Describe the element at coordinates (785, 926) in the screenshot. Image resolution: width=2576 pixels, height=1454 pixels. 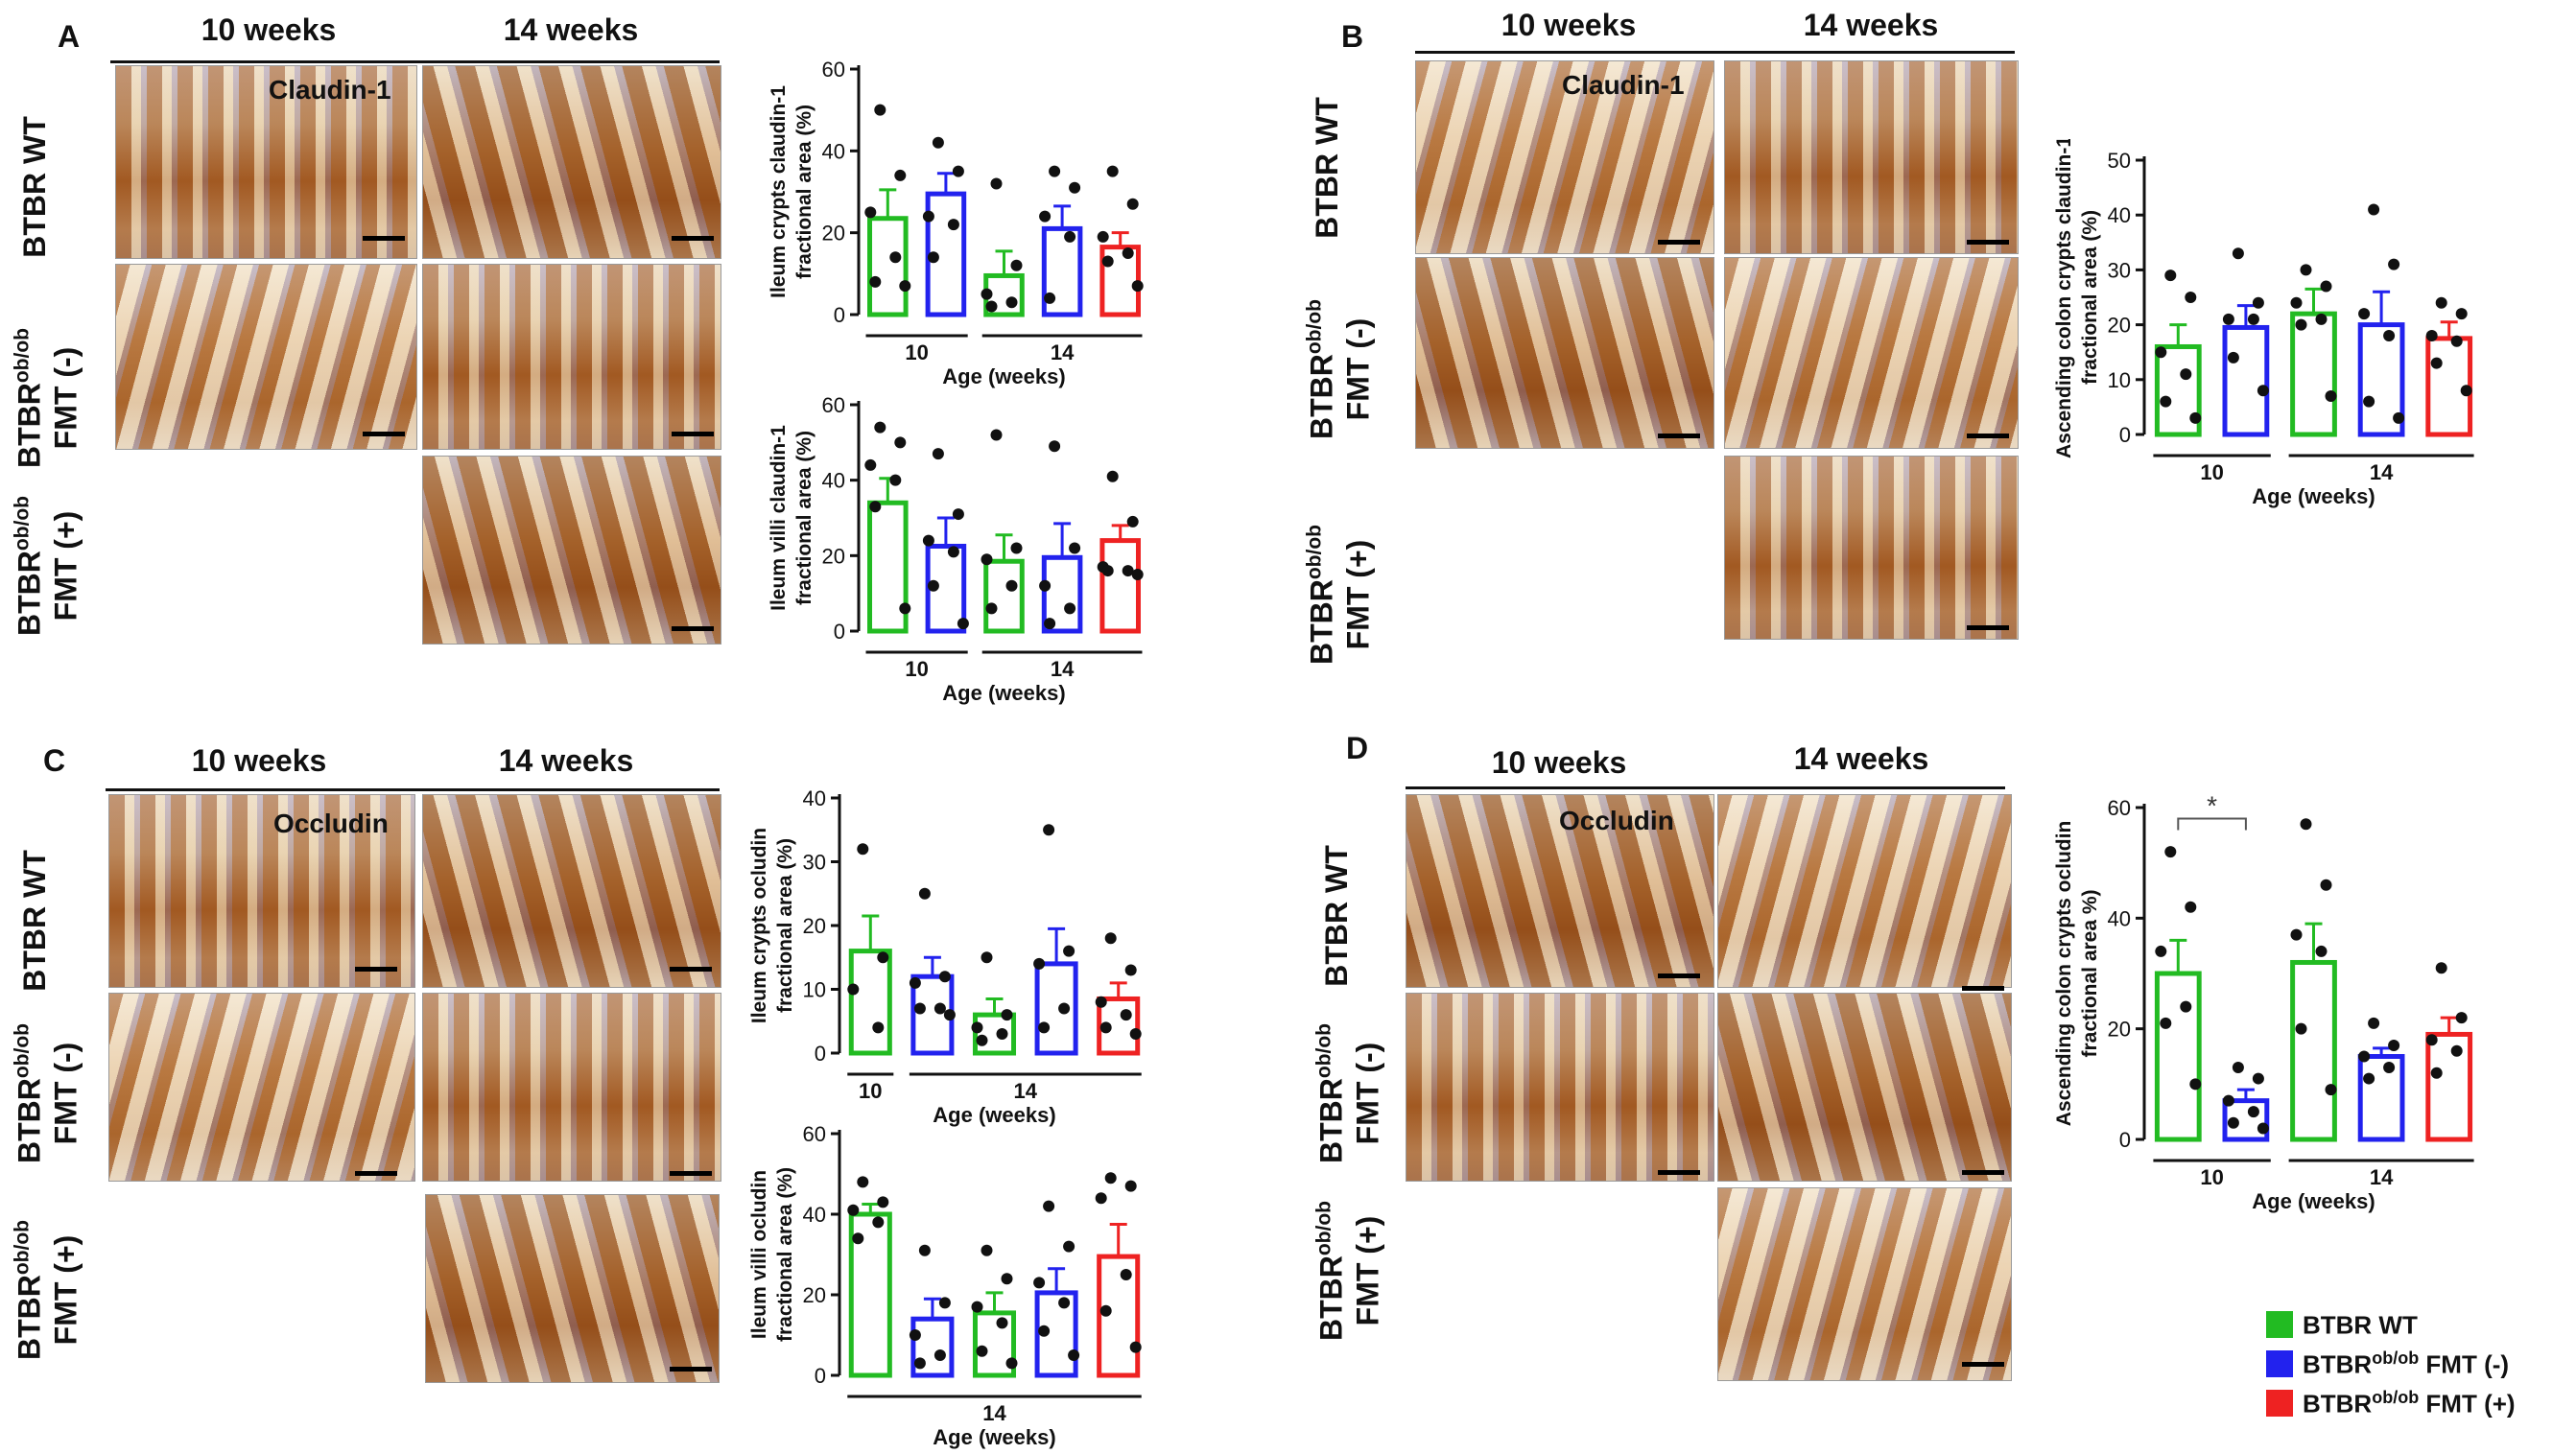
I see `y-axis-label: fractional area (%)` at that location.